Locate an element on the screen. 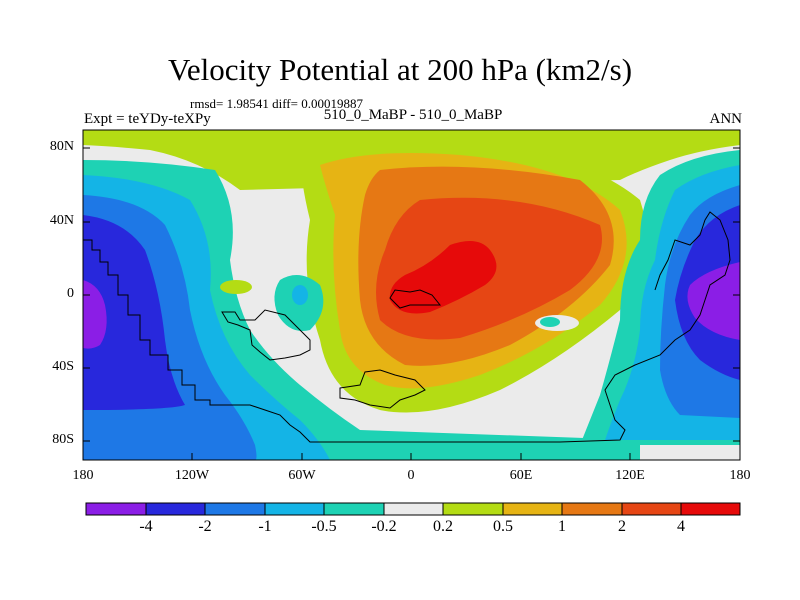 This screenshot has height=600, width=800. center-string: 510_0_MaBP - 510_0_MaBP is located at coordinates (413, 115).